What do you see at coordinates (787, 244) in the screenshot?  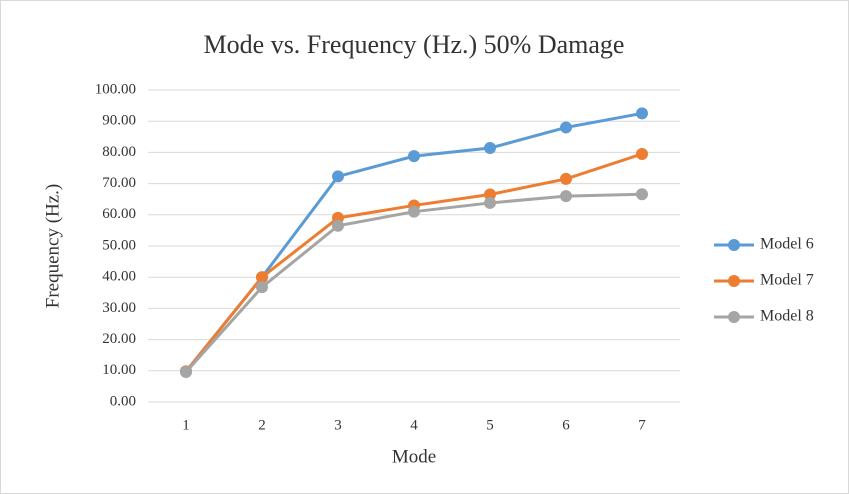 I see `legend-label: Model 6` at bounding box center [787, 244].